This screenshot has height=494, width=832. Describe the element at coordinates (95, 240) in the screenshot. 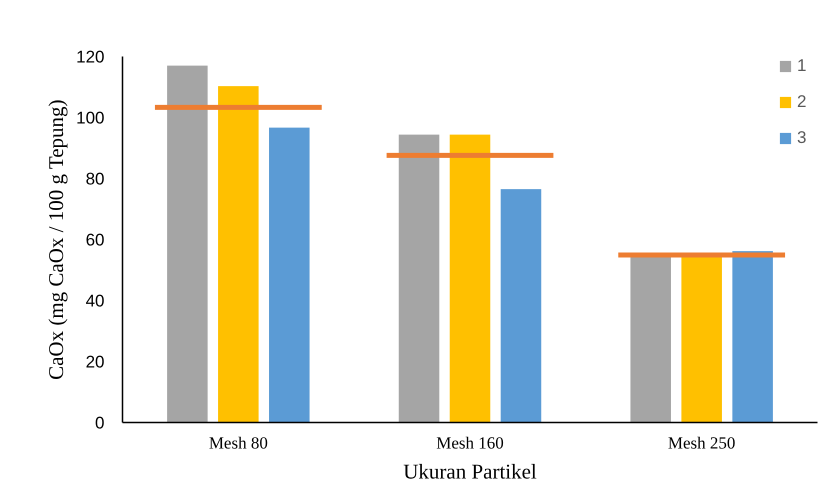

I see `y-tick-label: 60` at that location.